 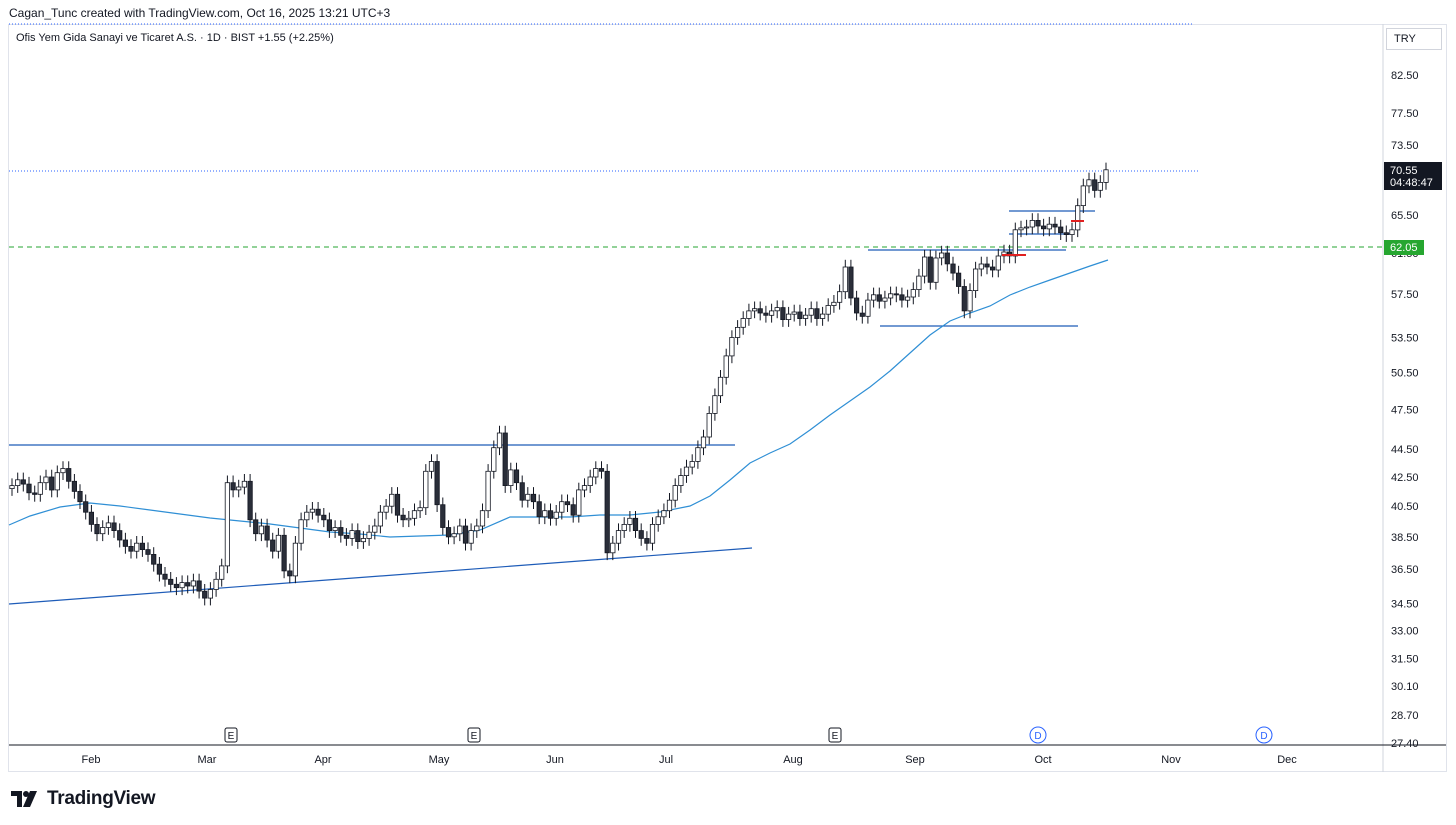 What do you see at coordinates (1405, 339) in the screenshot?
I see `price-tick-7: 53.50` at bounding box center [1405, 339].